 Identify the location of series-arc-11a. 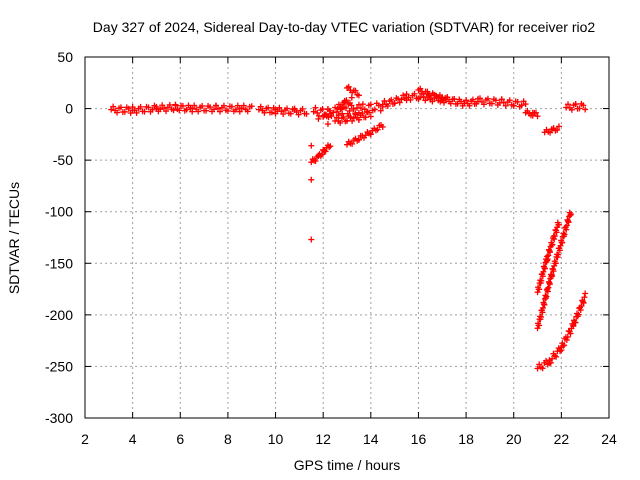
(321, 154).